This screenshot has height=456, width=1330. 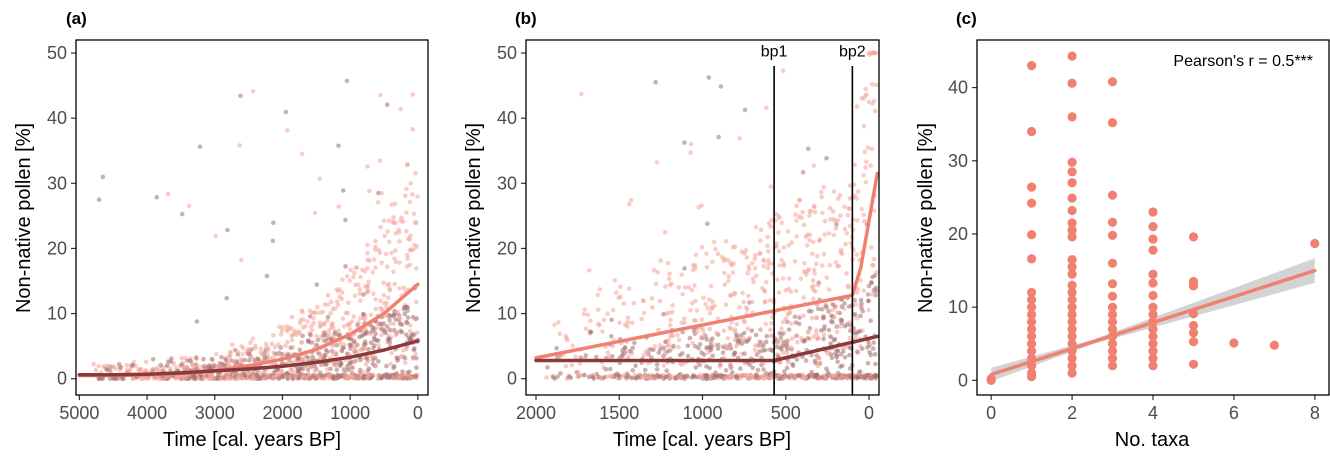 What do you see at coordinates (248, 358) in the screenshot?
I see `trend-line-dark` at bounding box center [248, 358].